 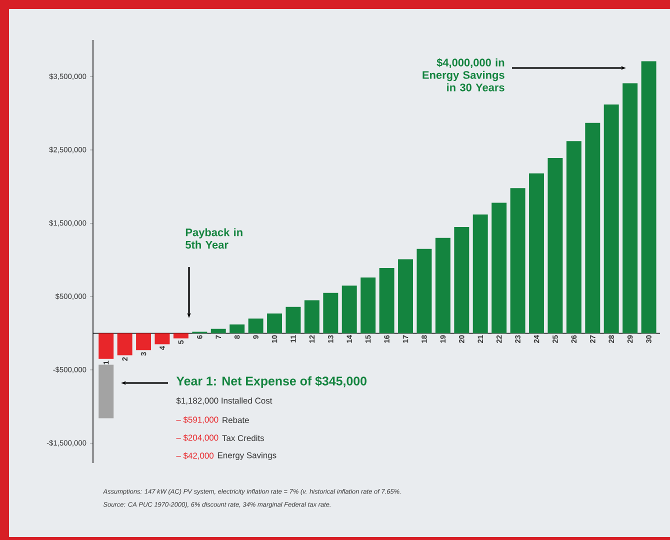 I want to click on annotation: – $591,000, so click(x=197, y=420).